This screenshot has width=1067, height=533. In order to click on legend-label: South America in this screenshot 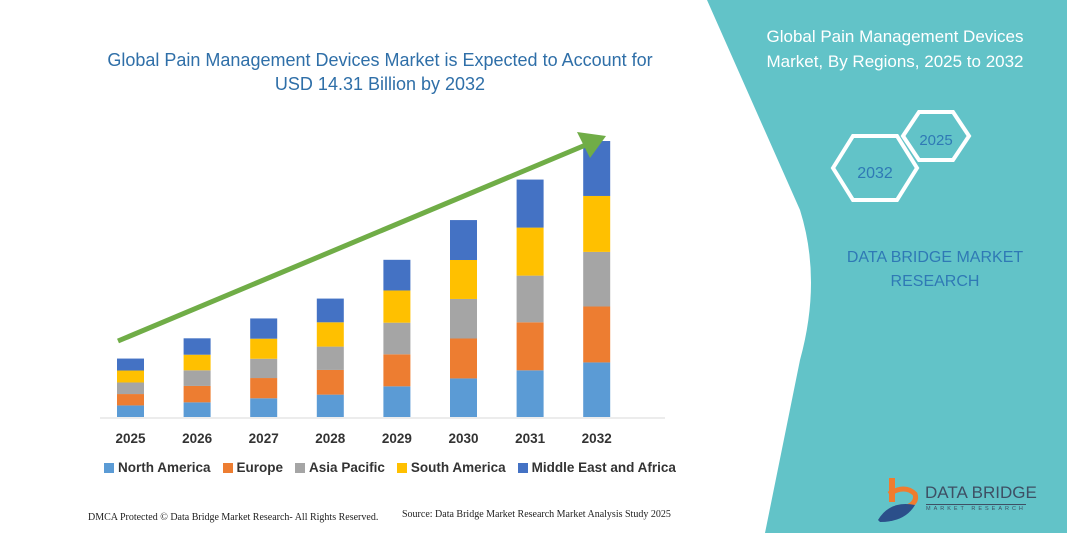, I will do `click(458, 467)`.